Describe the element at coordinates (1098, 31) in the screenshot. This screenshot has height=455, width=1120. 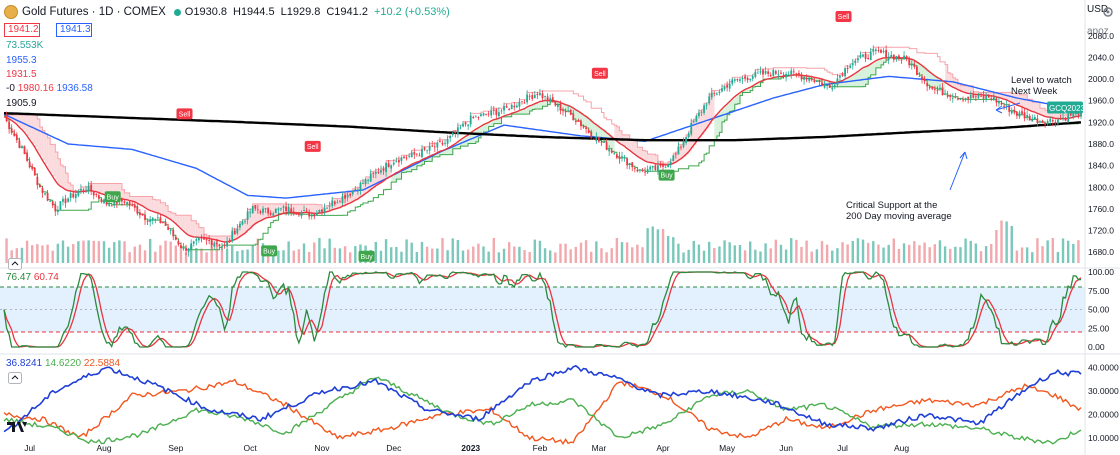
I see `scale-mode-label: apoz` at that location.